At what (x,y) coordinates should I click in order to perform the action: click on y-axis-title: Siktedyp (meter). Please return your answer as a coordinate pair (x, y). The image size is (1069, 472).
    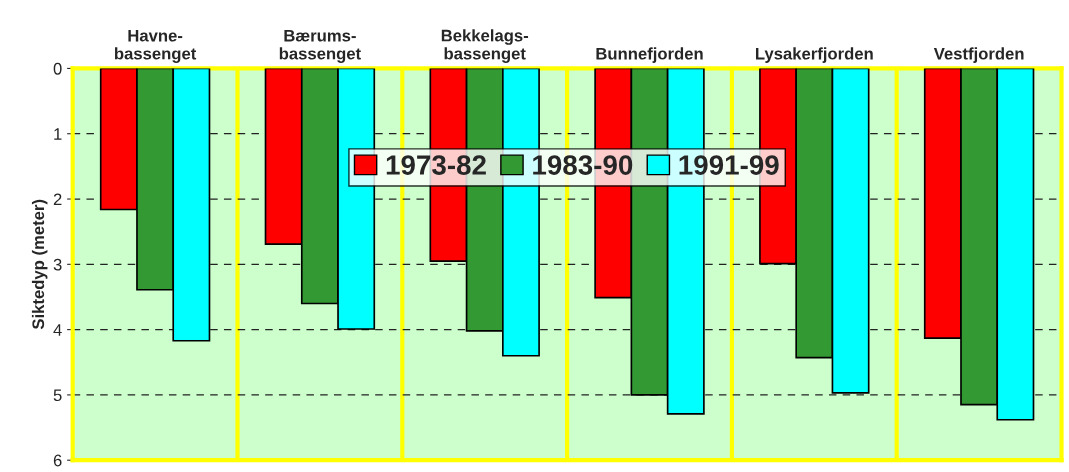
    Looking at the image, I should click on (39, 264).